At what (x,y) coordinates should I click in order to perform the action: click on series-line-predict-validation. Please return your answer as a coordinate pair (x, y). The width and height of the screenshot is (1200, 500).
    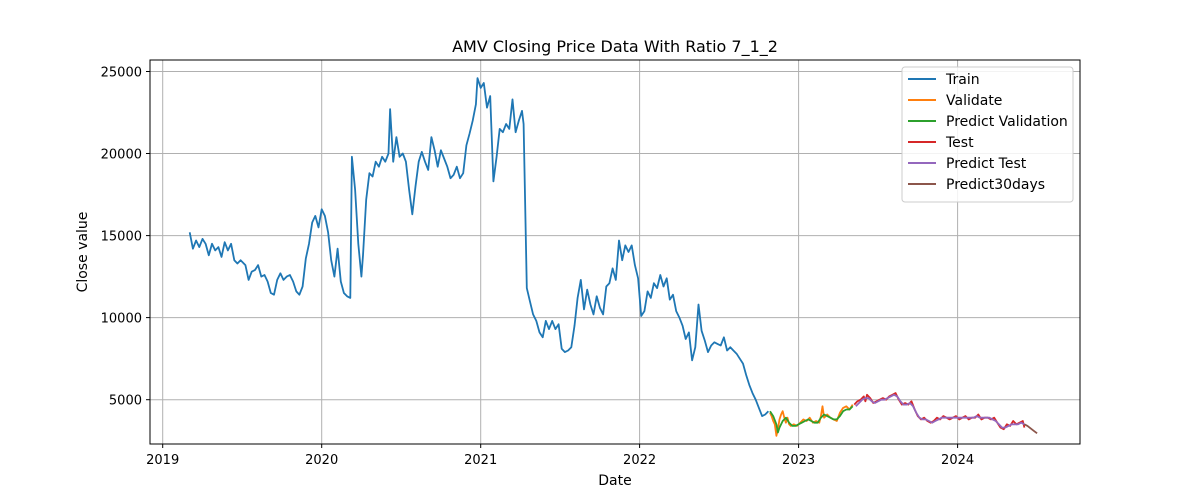
    Looking at the image, I should click on (811, 419).